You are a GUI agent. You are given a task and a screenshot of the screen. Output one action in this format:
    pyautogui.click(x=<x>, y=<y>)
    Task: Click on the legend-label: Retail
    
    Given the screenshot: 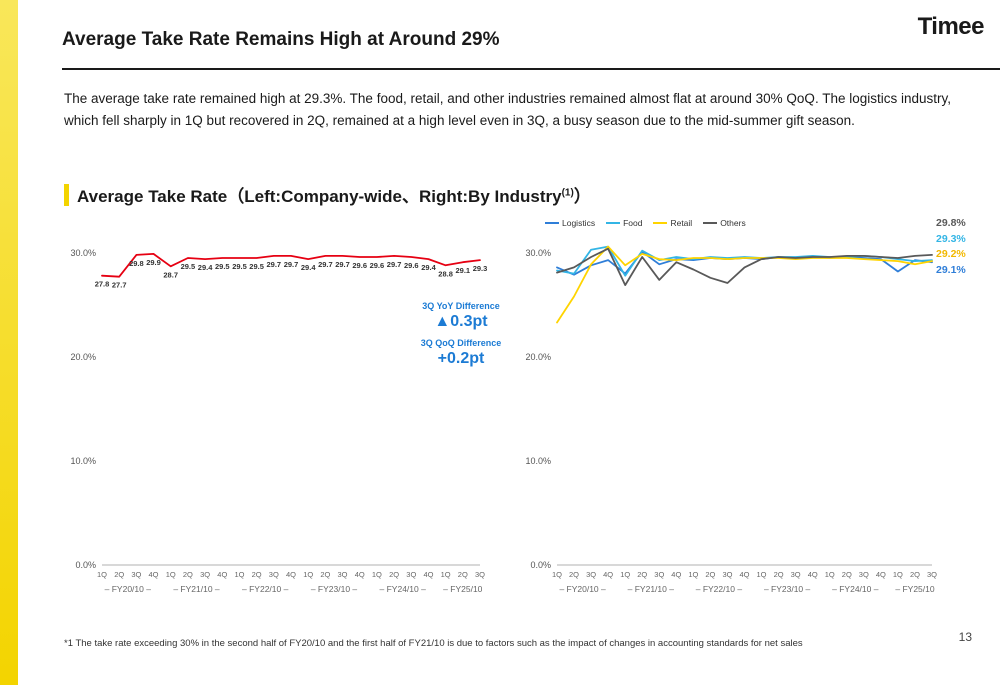 What is the action you would take?
    pyautogui.click(x=681, y=223)
    